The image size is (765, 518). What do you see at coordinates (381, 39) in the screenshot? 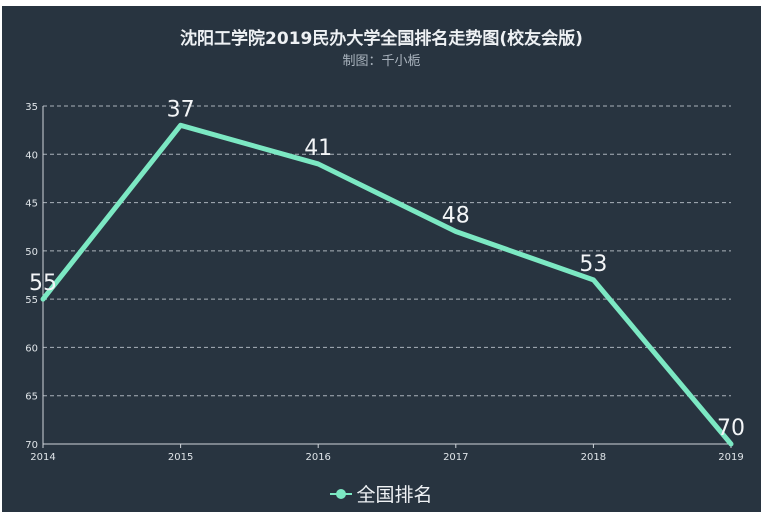
I see `chart-title: 沈阳工学院2019民办大学全国排名走势图(校友会版)` at bounding box center [381, 39].